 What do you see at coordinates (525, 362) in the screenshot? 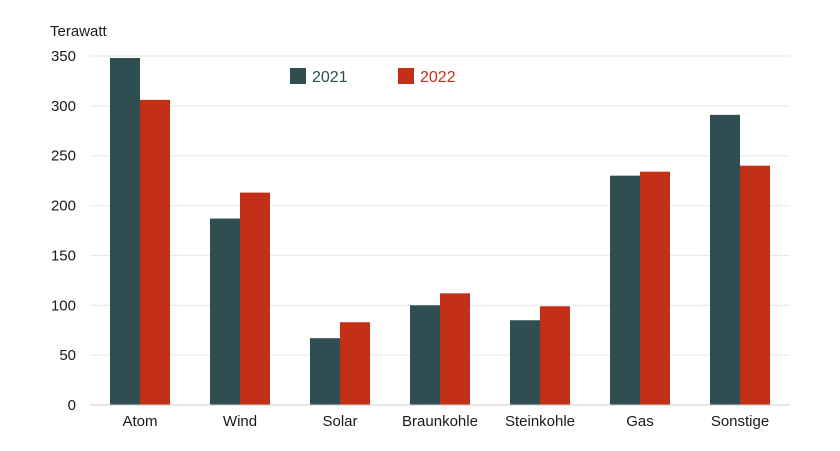
I see `bar-2021-steinkohle` at bounding box center [525, 362].